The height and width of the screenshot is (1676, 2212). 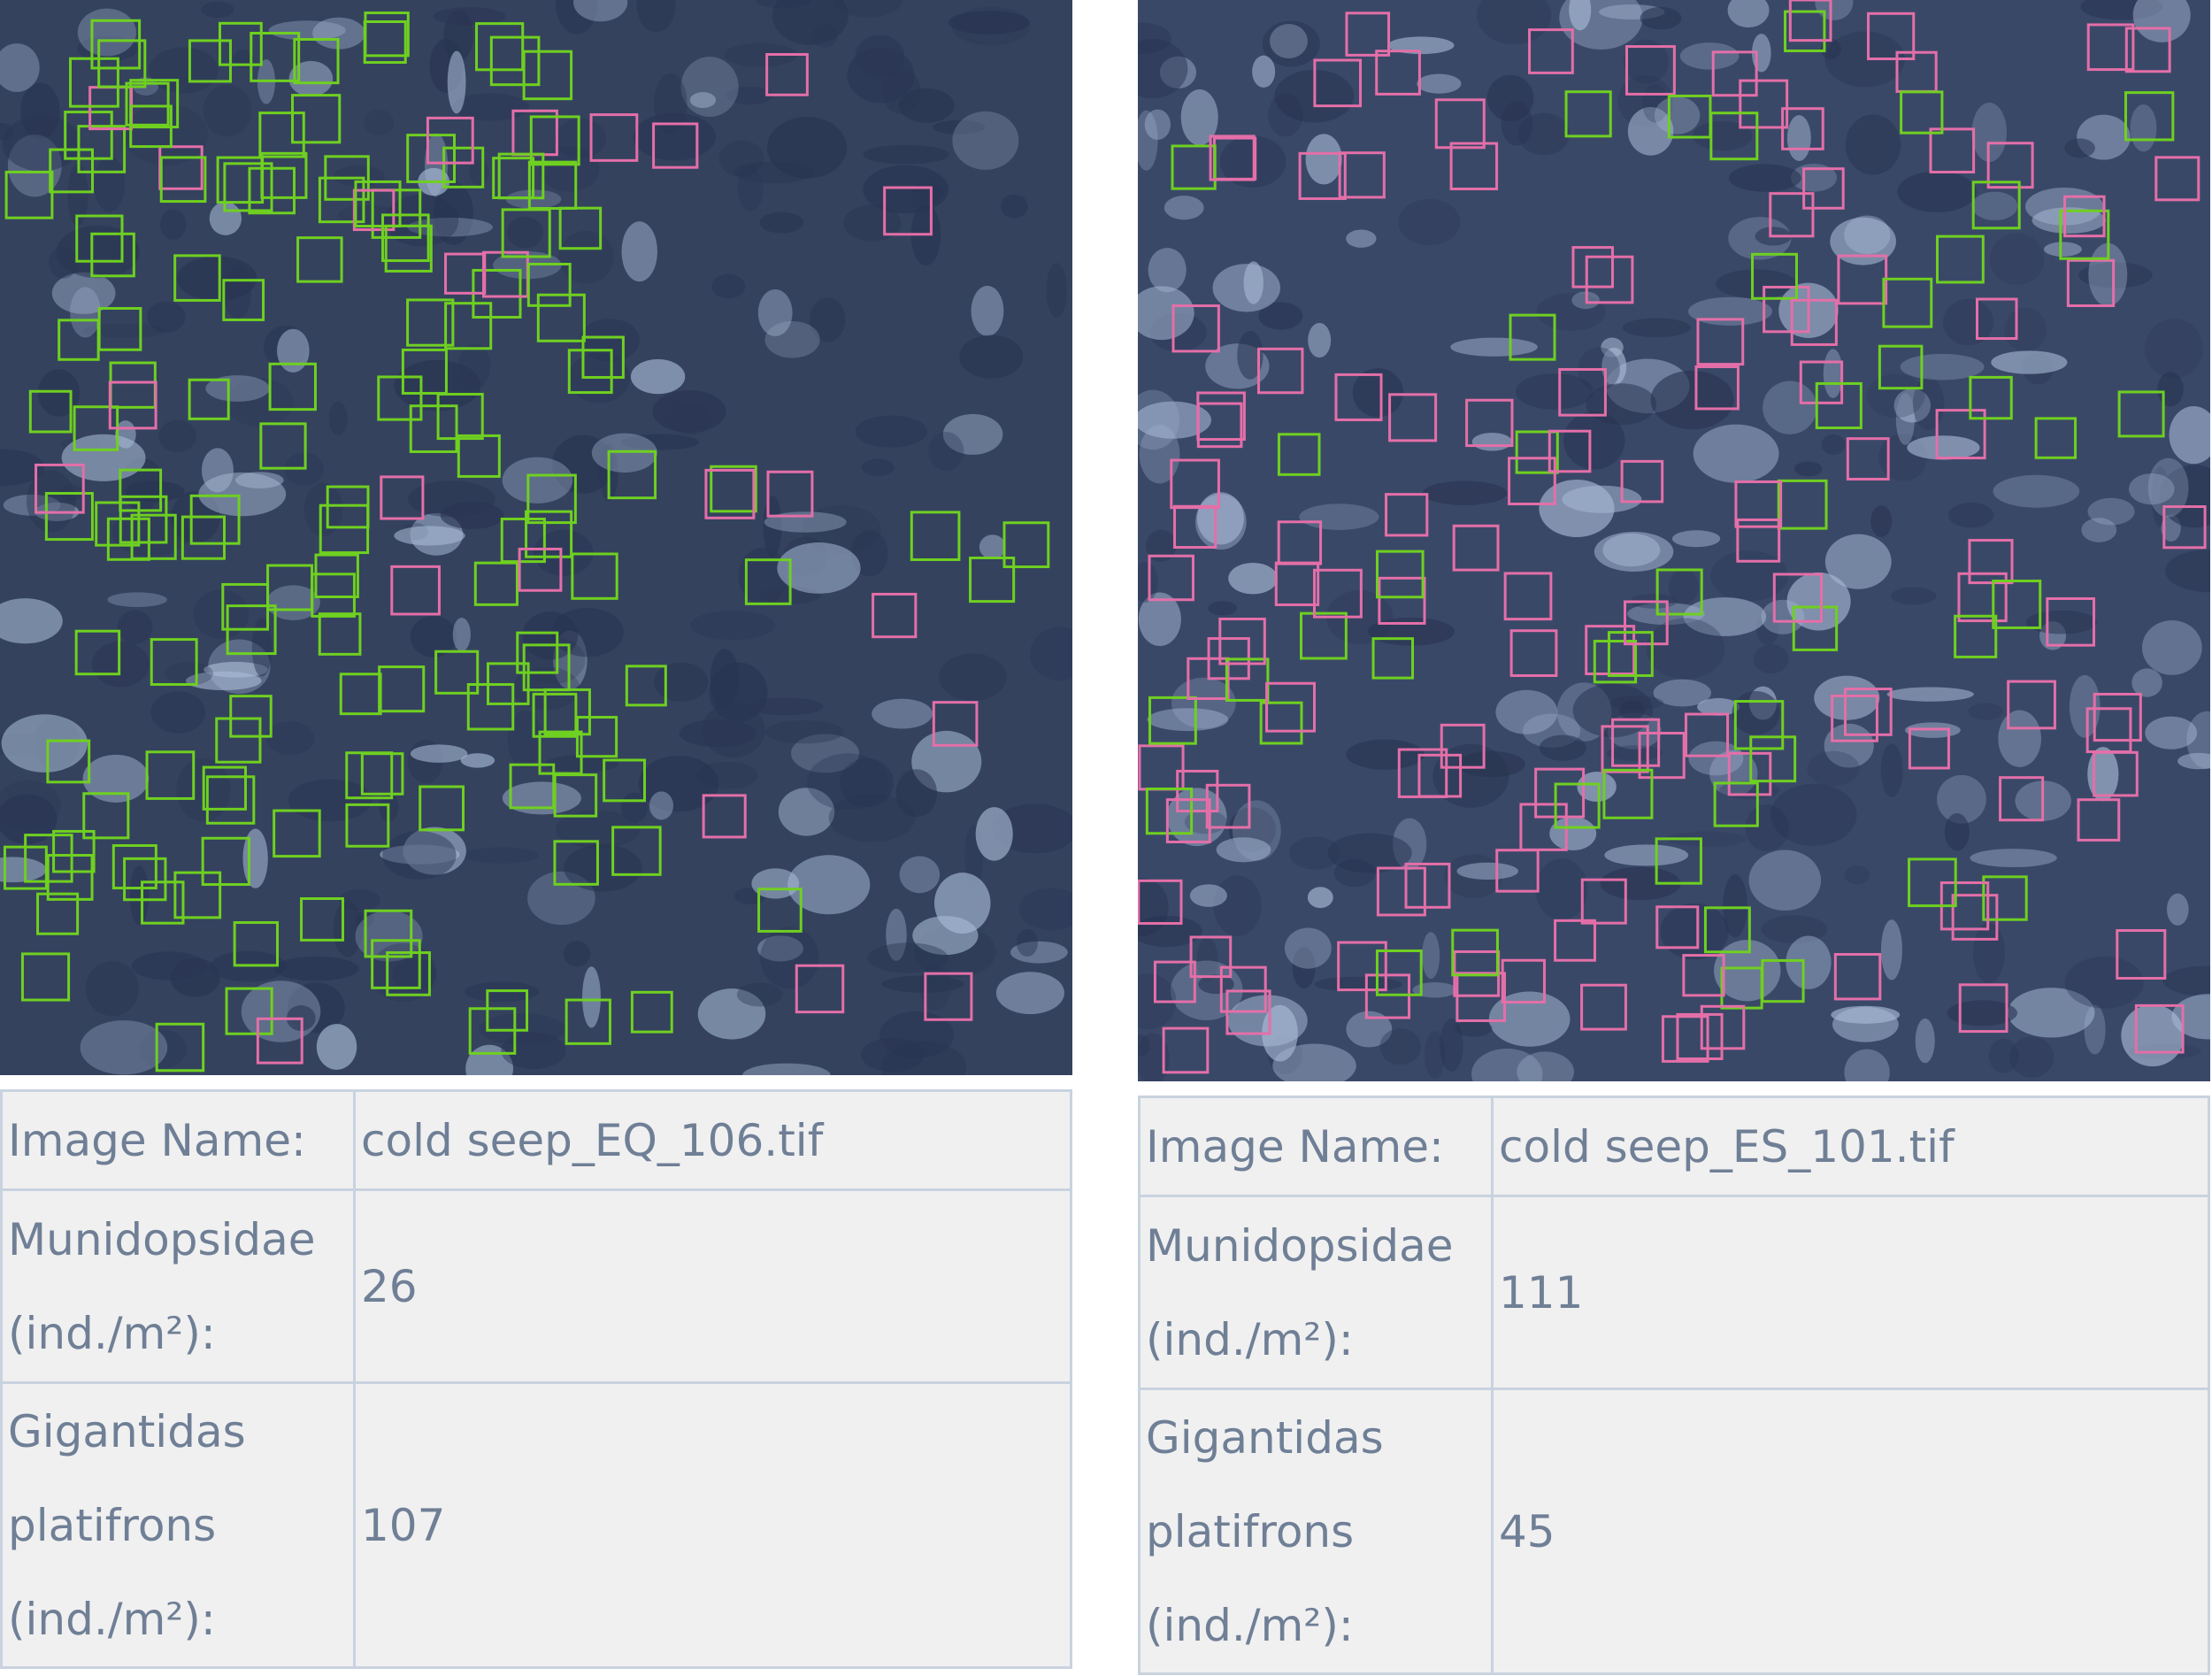 I want to click on value: 45, so click(x=1851, y=1531).